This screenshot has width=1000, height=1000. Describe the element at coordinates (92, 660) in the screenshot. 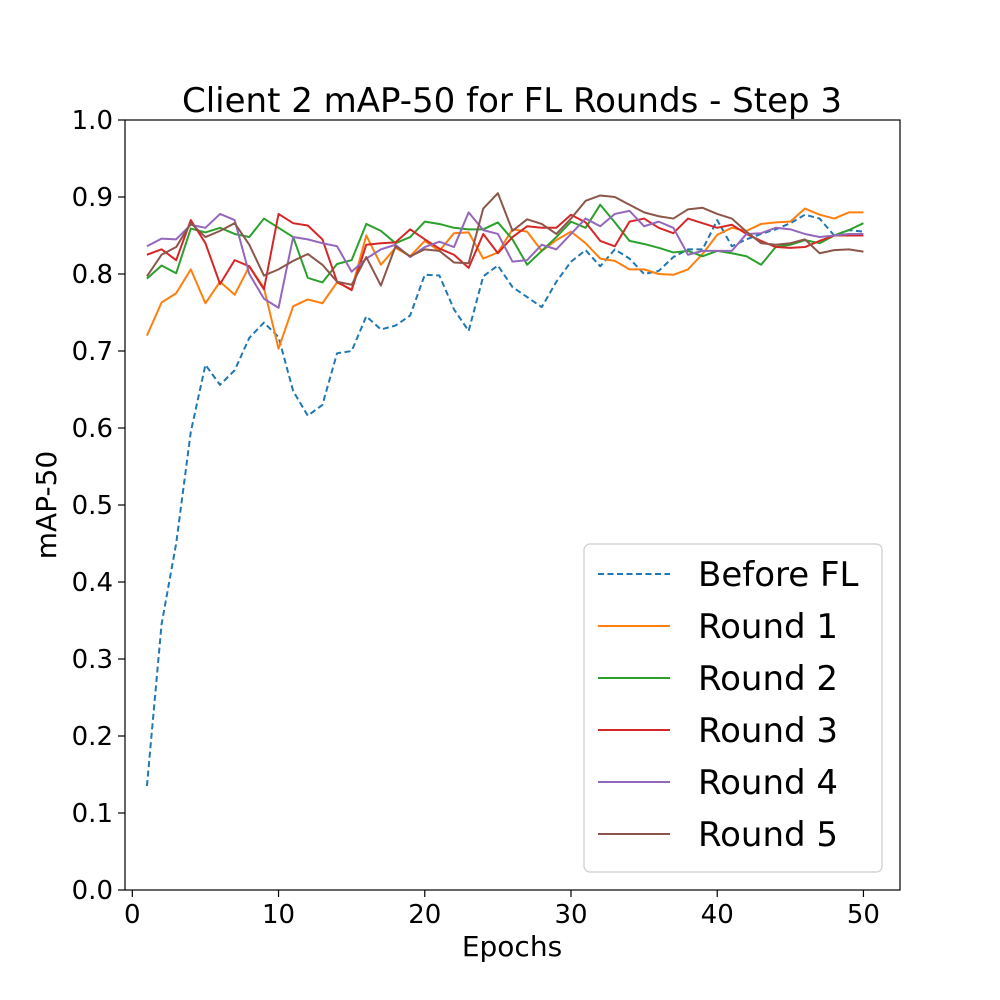

I see `y-tick-label: 0.3` at that location.